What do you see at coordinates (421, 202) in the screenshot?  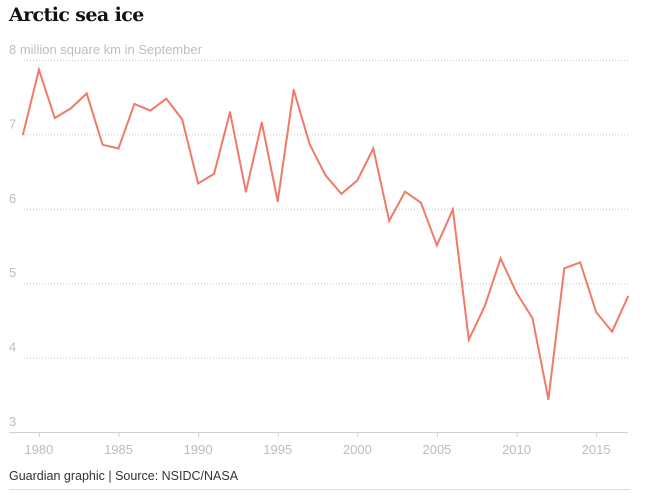 I see `data-point-2004` at bounding box center [421, 202].